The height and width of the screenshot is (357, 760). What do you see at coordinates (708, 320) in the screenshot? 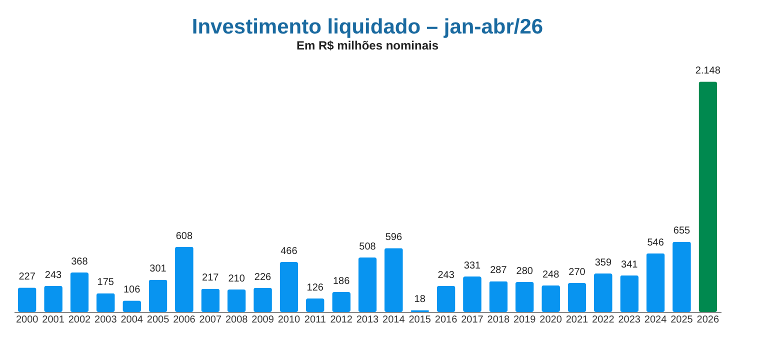
I see `x-tick-label: 2026` at bounding box center [708, 320].